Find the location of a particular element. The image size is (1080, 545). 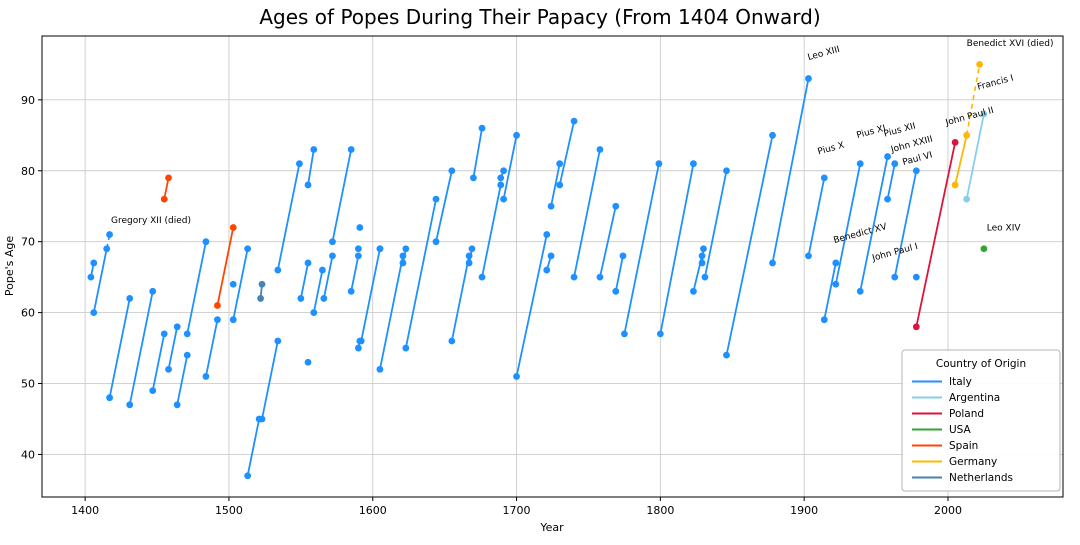

pope-death-point is located at coordinates (109, 234).